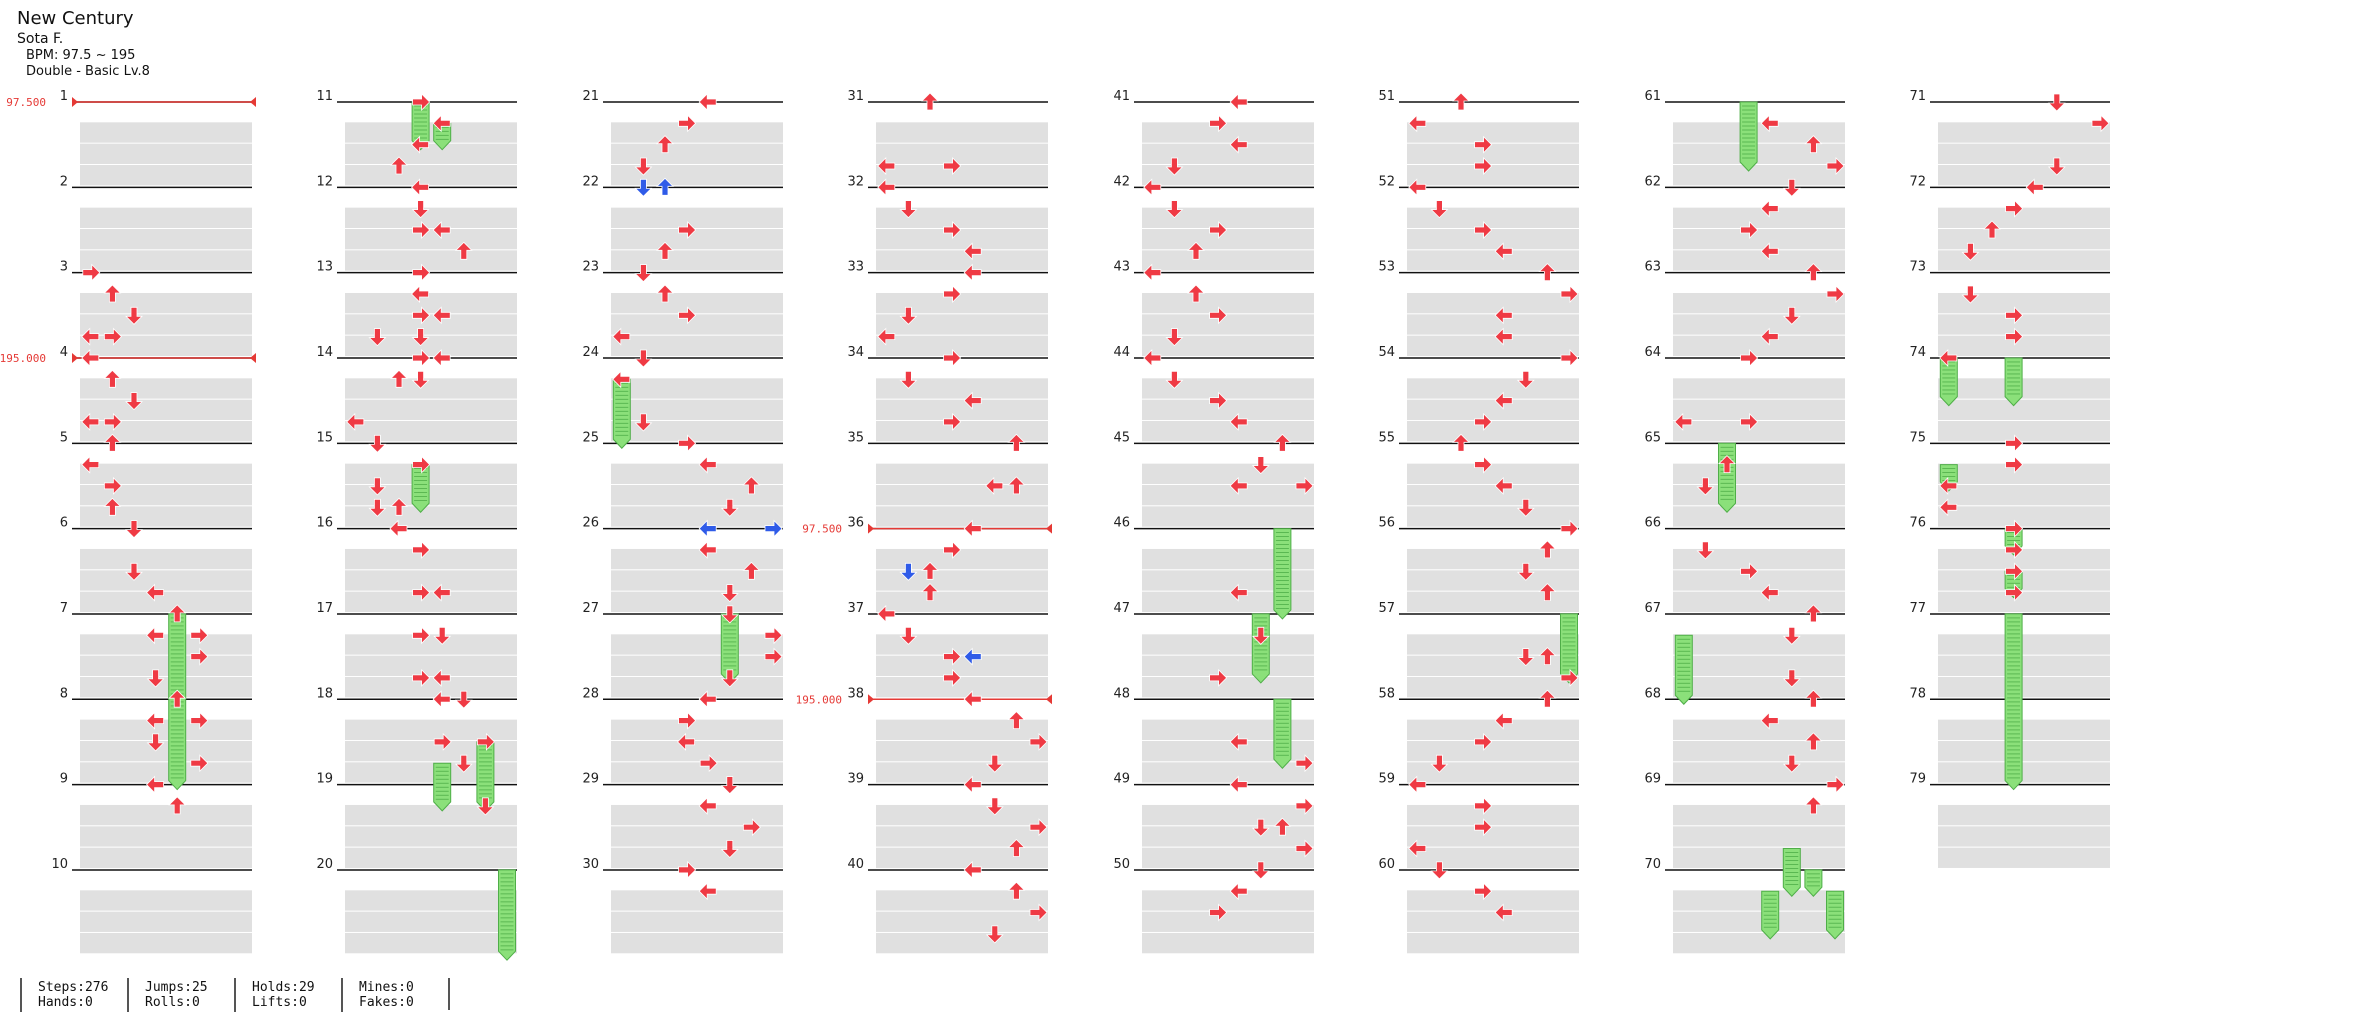  What do you see at coordinates (927, 529) in the screenshot?
I see `bpm-change-marker: 97.500` at bounding box center [927, 529].